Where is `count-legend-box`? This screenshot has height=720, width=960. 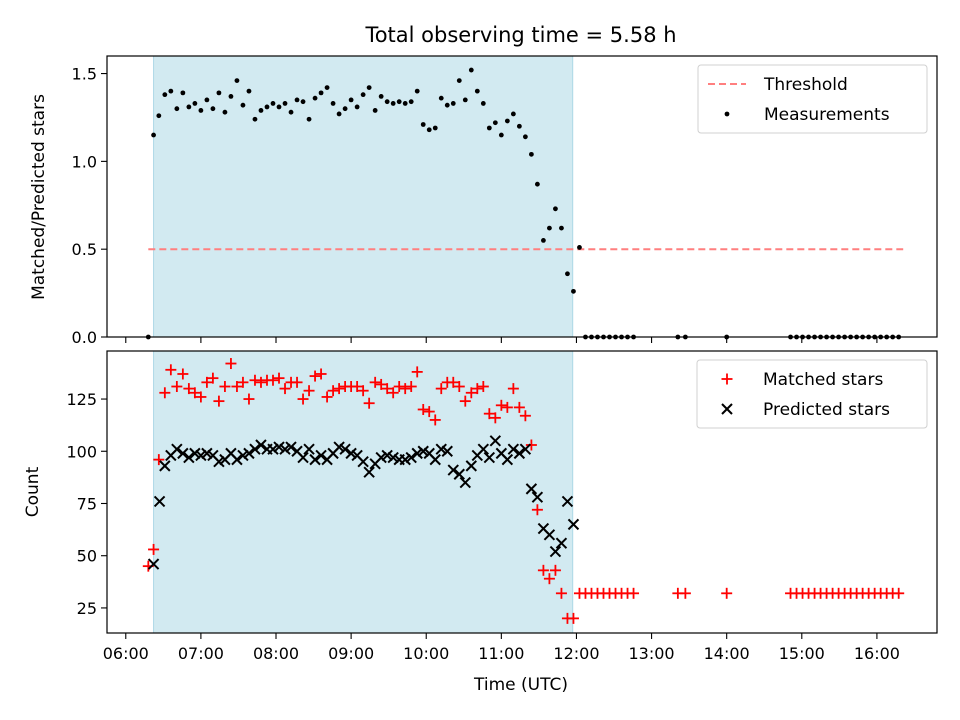 count-legend-box is located at coordinates (812, 394).